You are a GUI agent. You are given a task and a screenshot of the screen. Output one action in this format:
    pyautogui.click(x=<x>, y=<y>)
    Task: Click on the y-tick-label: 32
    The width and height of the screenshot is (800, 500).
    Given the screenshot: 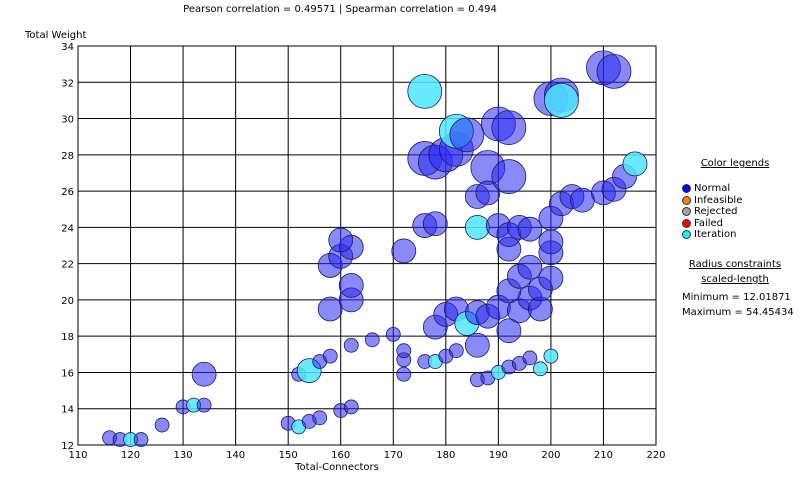 What is the action you would take?
    pyautogui.click(x=67, y=83)
    